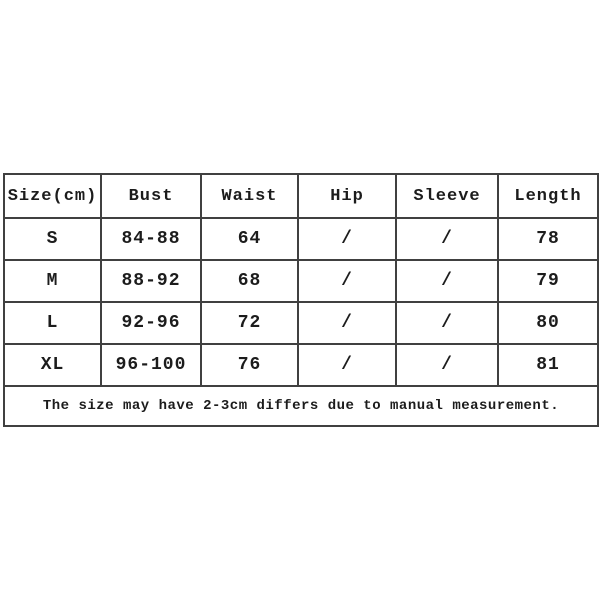 The image size is (600, 600). I want to click on cell-size: XL, so click(52, 365).